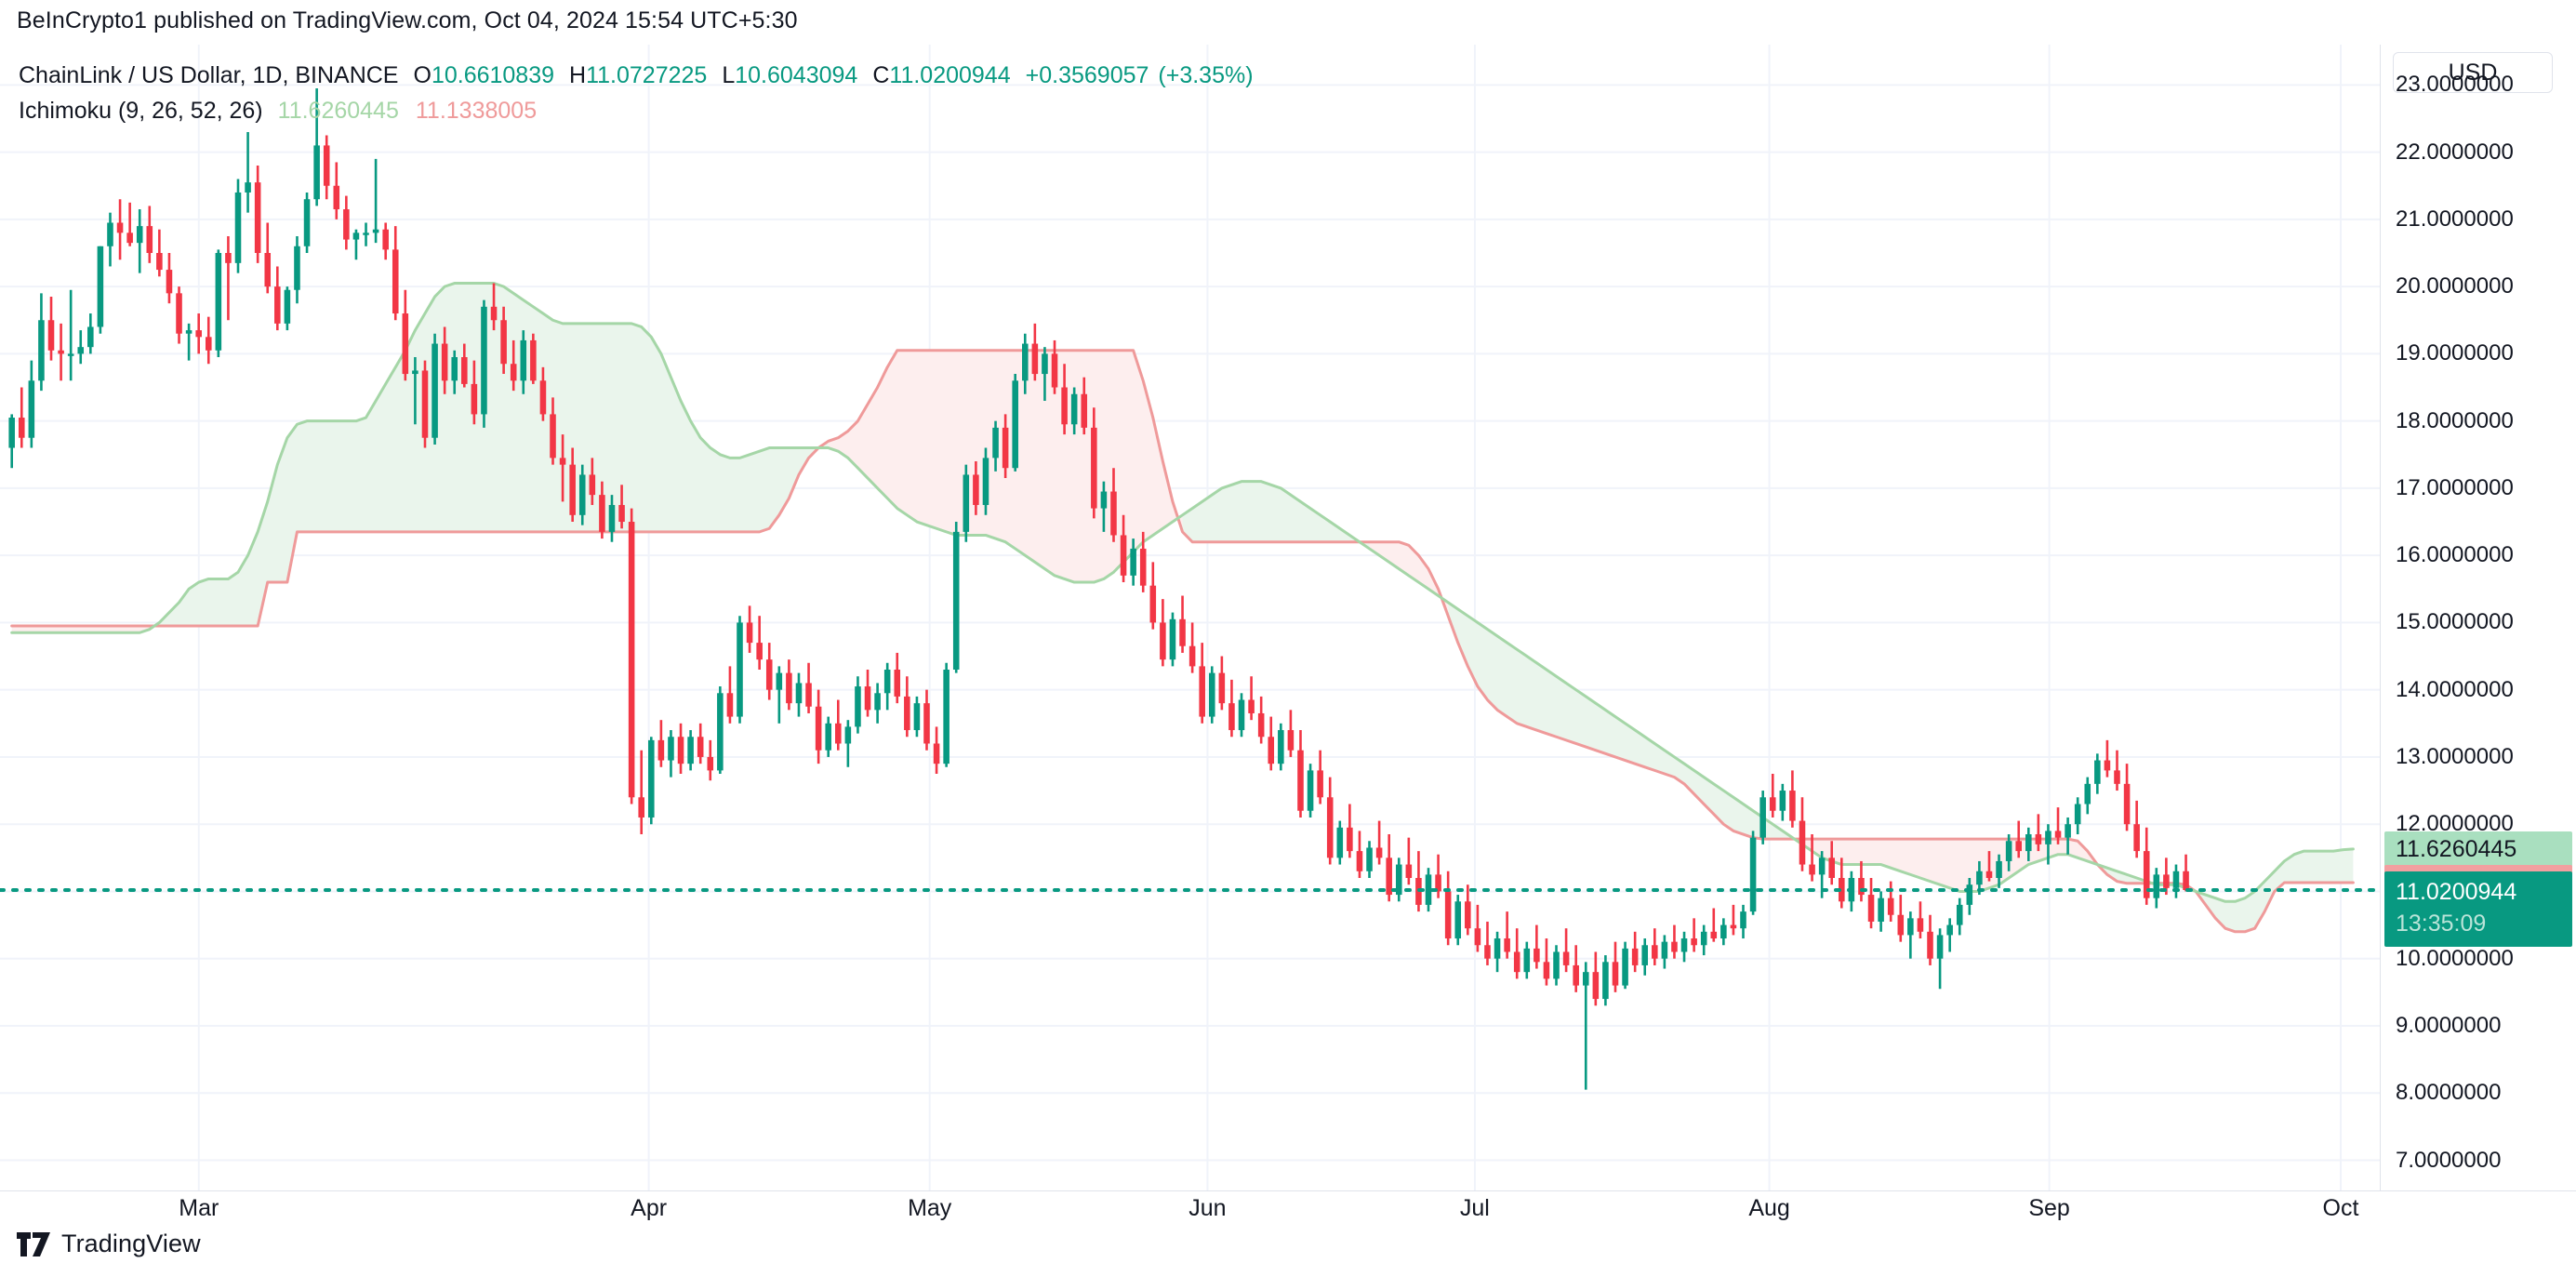  What do you see at coordinates (1474, 1208) in the screenshot?
I see `time-tick-label: Jul` at bounding box center [1474, 1208].